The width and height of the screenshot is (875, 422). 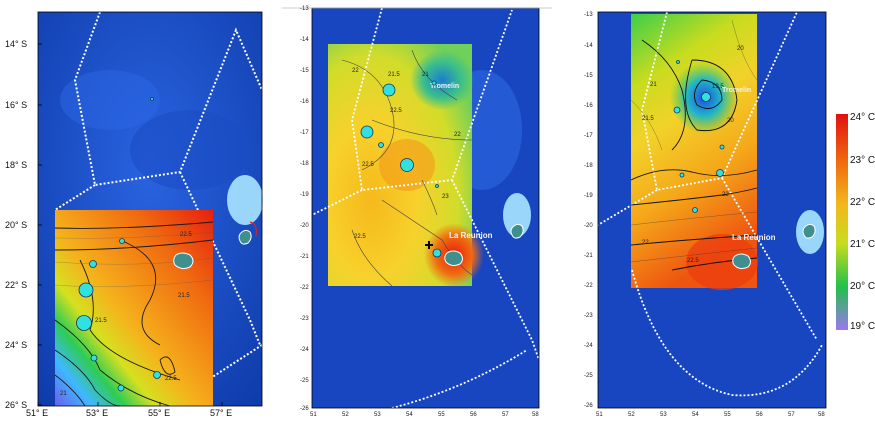 What do you see at coordinates (862, 160) in the screenshot?
I see `legend-label-23: 23° C` at bounding box center [862, 160].